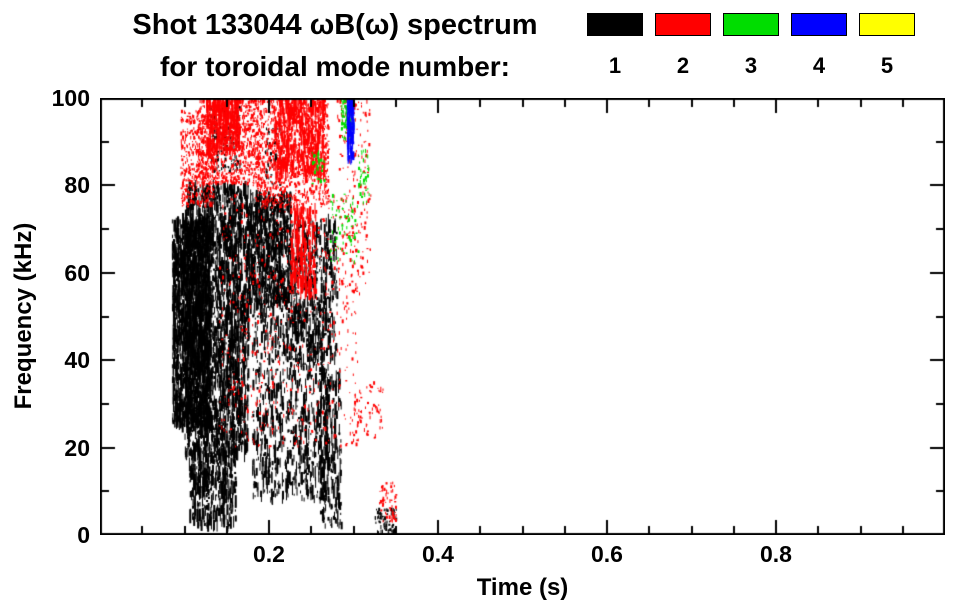 The image size is (963, 615). I want to click on legend-label-mode-2: 2, so click(683, 65).